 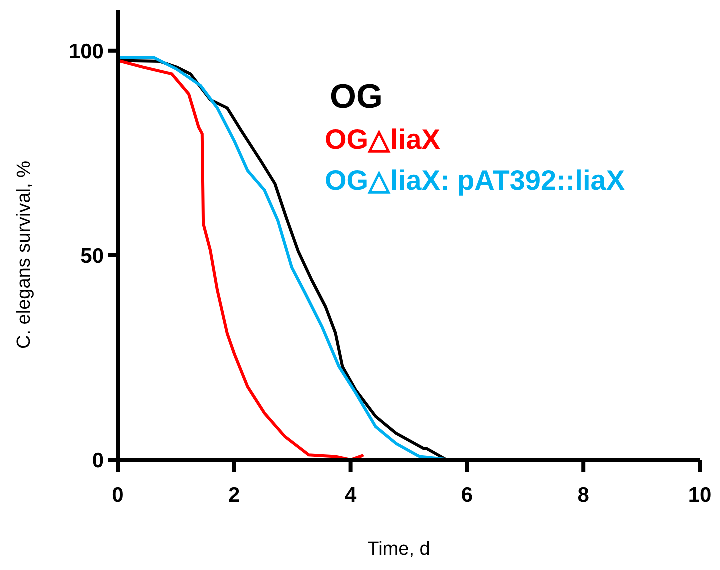 I want to click on x-tick-label: 2, so click(x=234, y=495).